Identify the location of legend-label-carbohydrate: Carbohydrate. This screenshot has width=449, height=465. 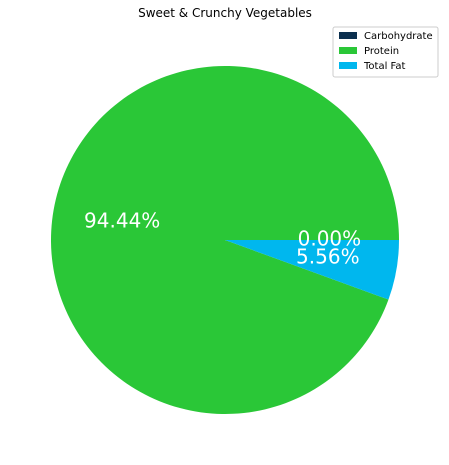
(398, 36).